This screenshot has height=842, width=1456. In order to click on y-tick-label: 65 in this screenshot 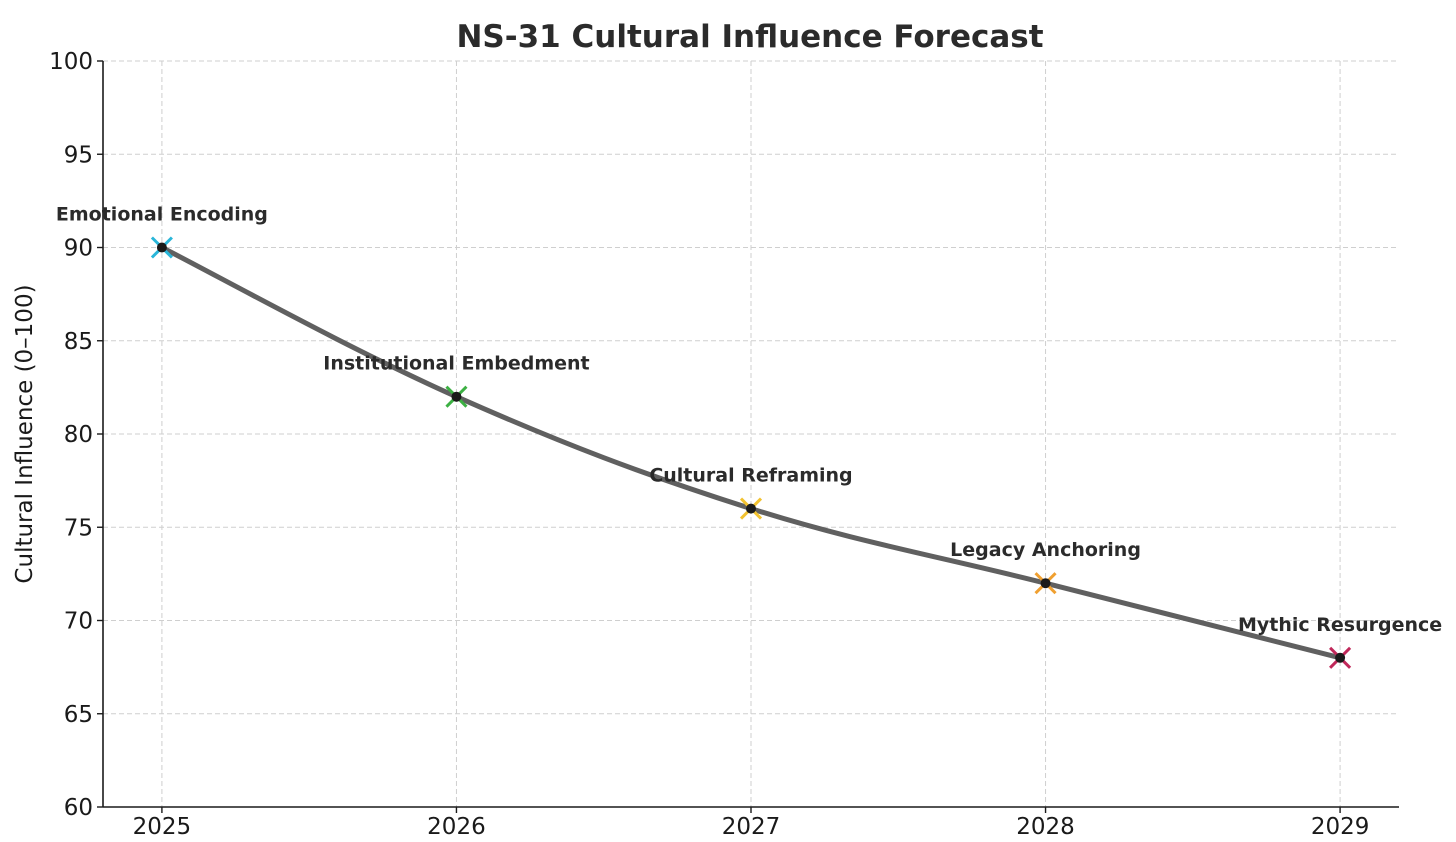, I will do `click(78, 715)`.